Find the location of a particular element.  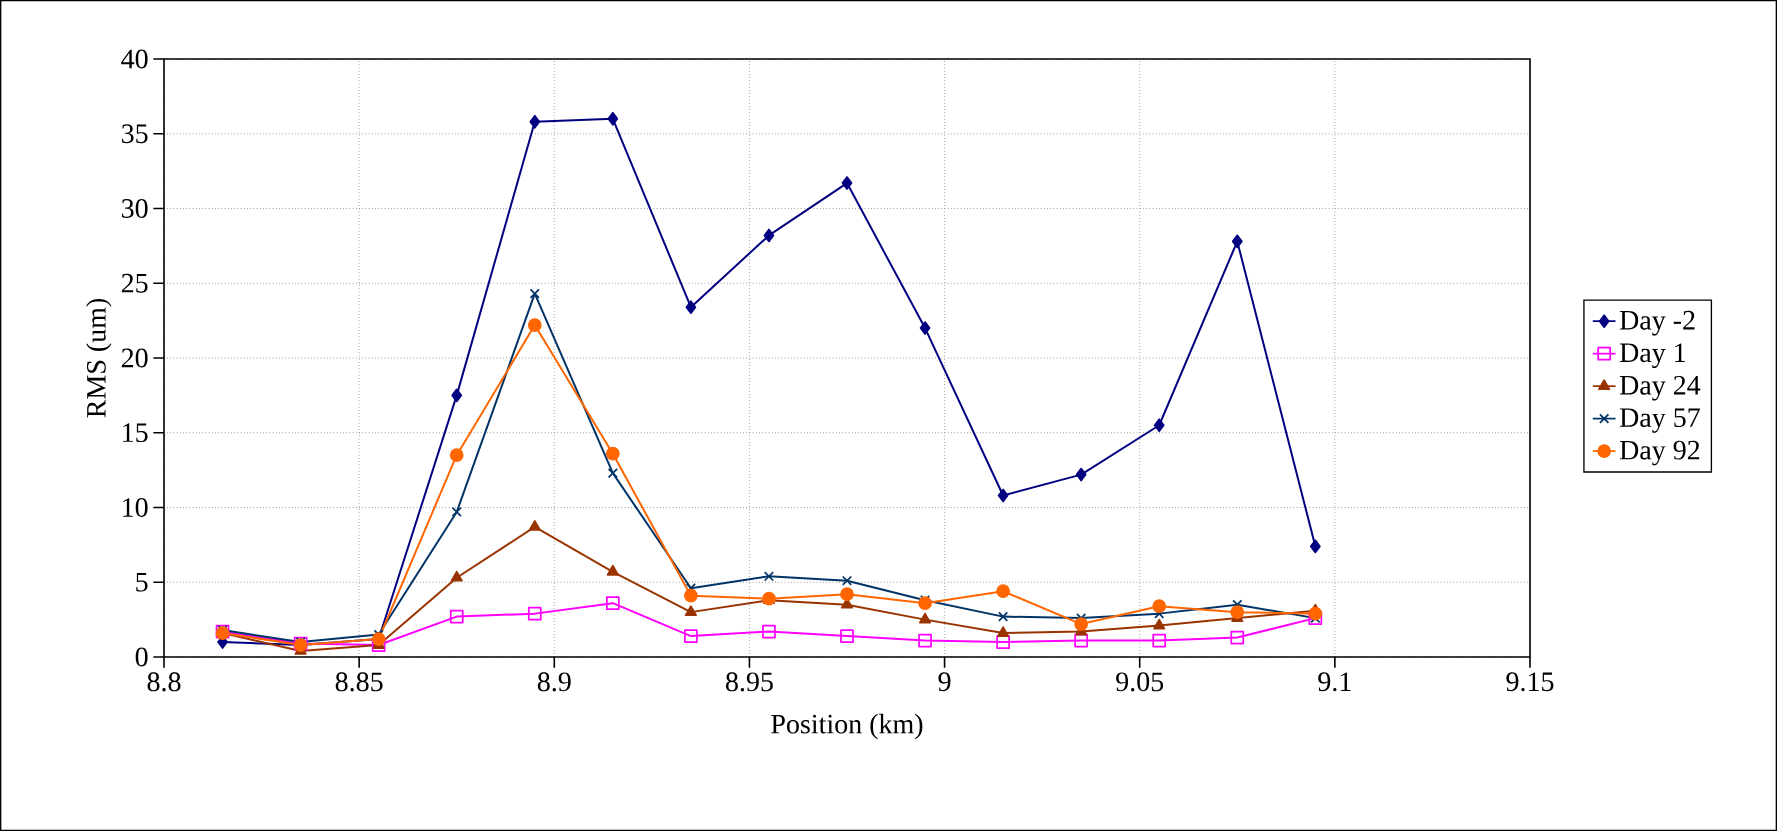

y-tick-label: 25 is located at coordinates (134, 283).